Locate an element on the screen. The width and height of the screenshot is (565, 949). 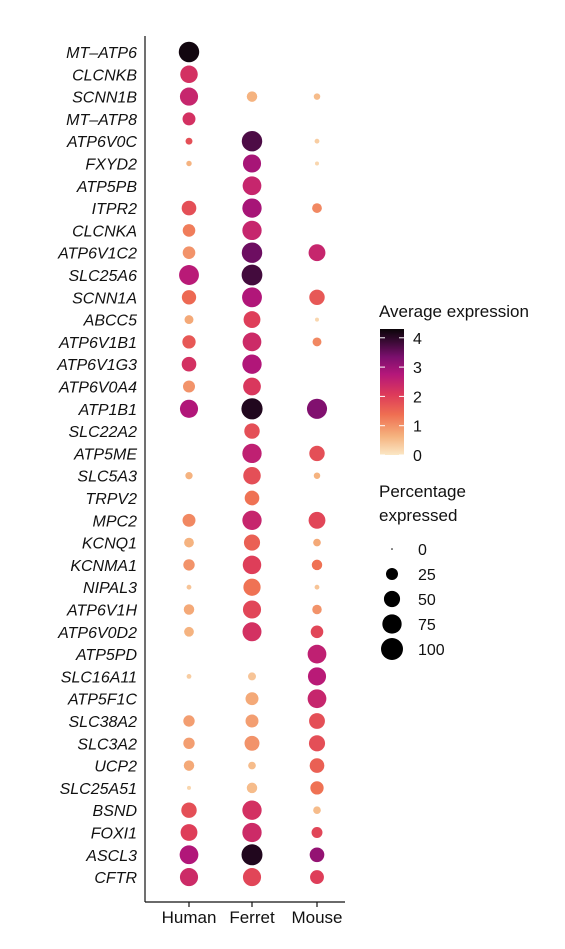
gene-label: ATP5ME is located at coordinates (105, 454).